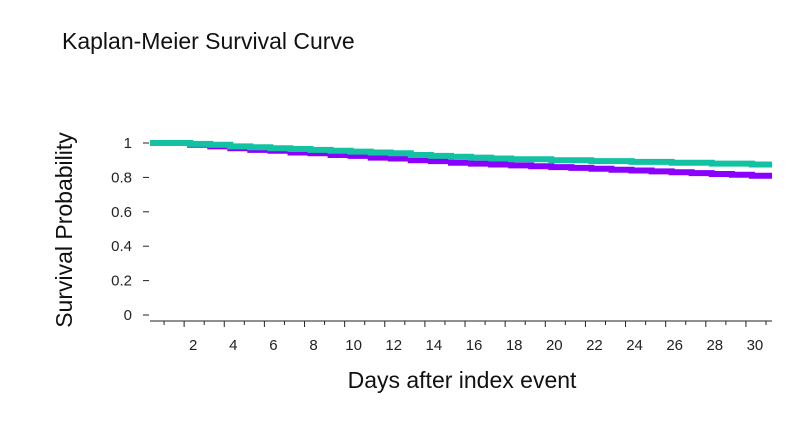 The width and height of the screenshot is (790, 432). I want to click on y-tick-label: 1, so click(128, 143).